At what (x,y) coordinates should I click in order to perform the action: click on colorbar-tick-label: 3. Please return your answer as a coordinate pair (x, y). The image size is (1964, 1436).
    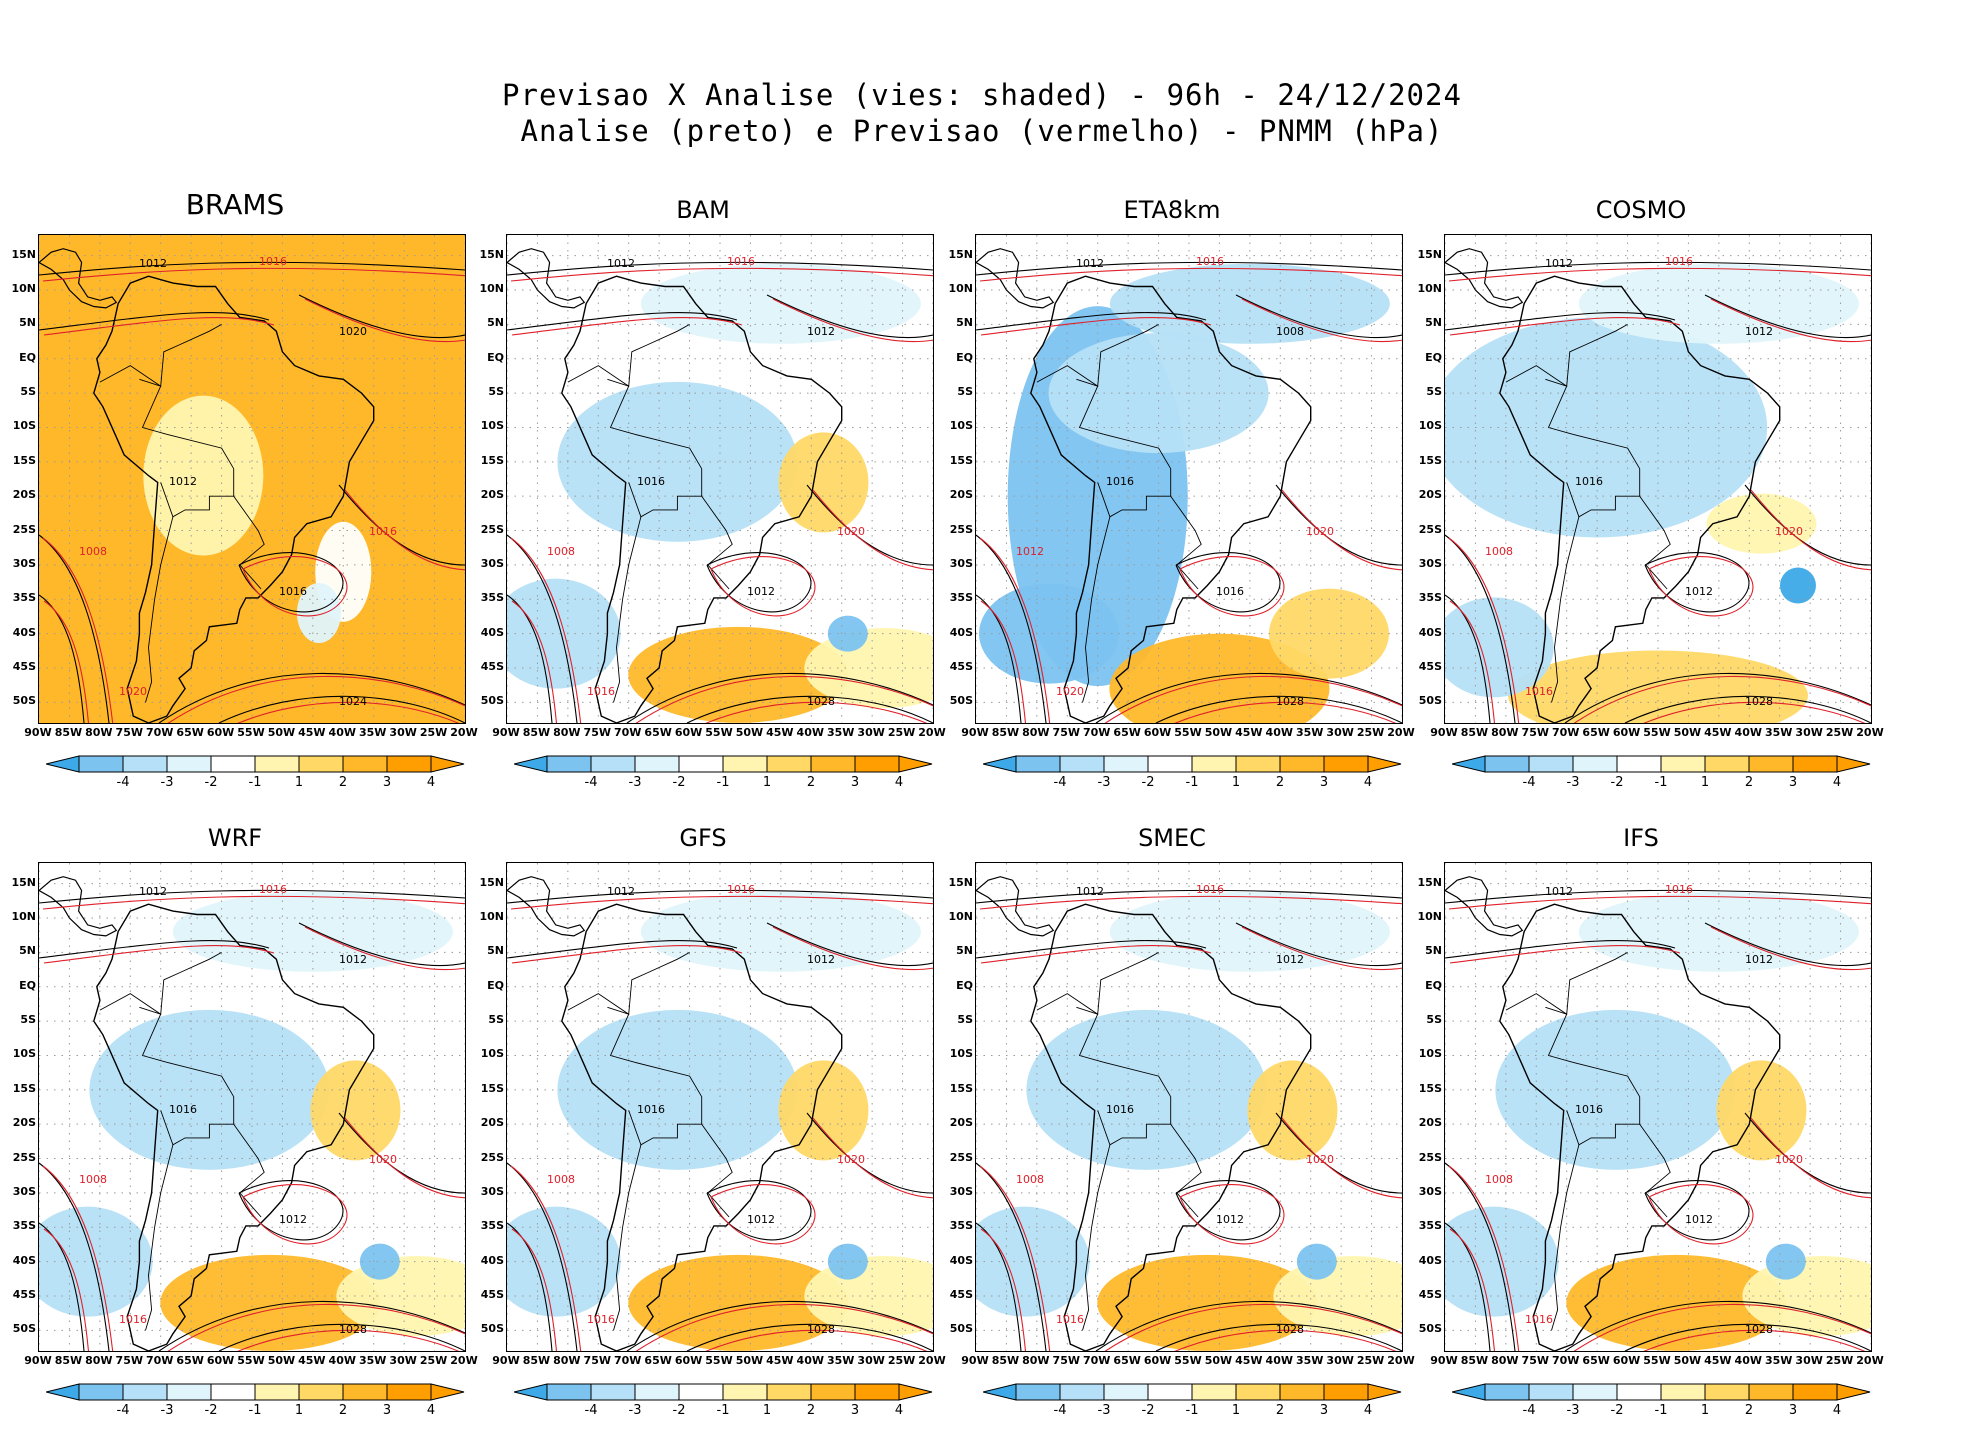
    Looking at the image, I should click on (387, 782).